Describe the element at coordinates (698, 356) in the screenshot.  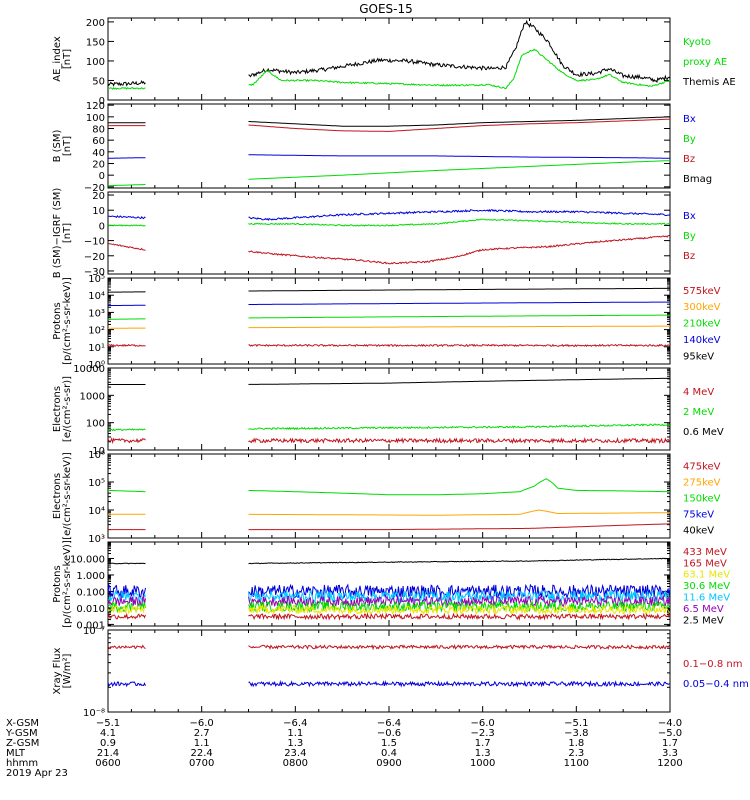
I see `legend-entry: 95keV` at that location.